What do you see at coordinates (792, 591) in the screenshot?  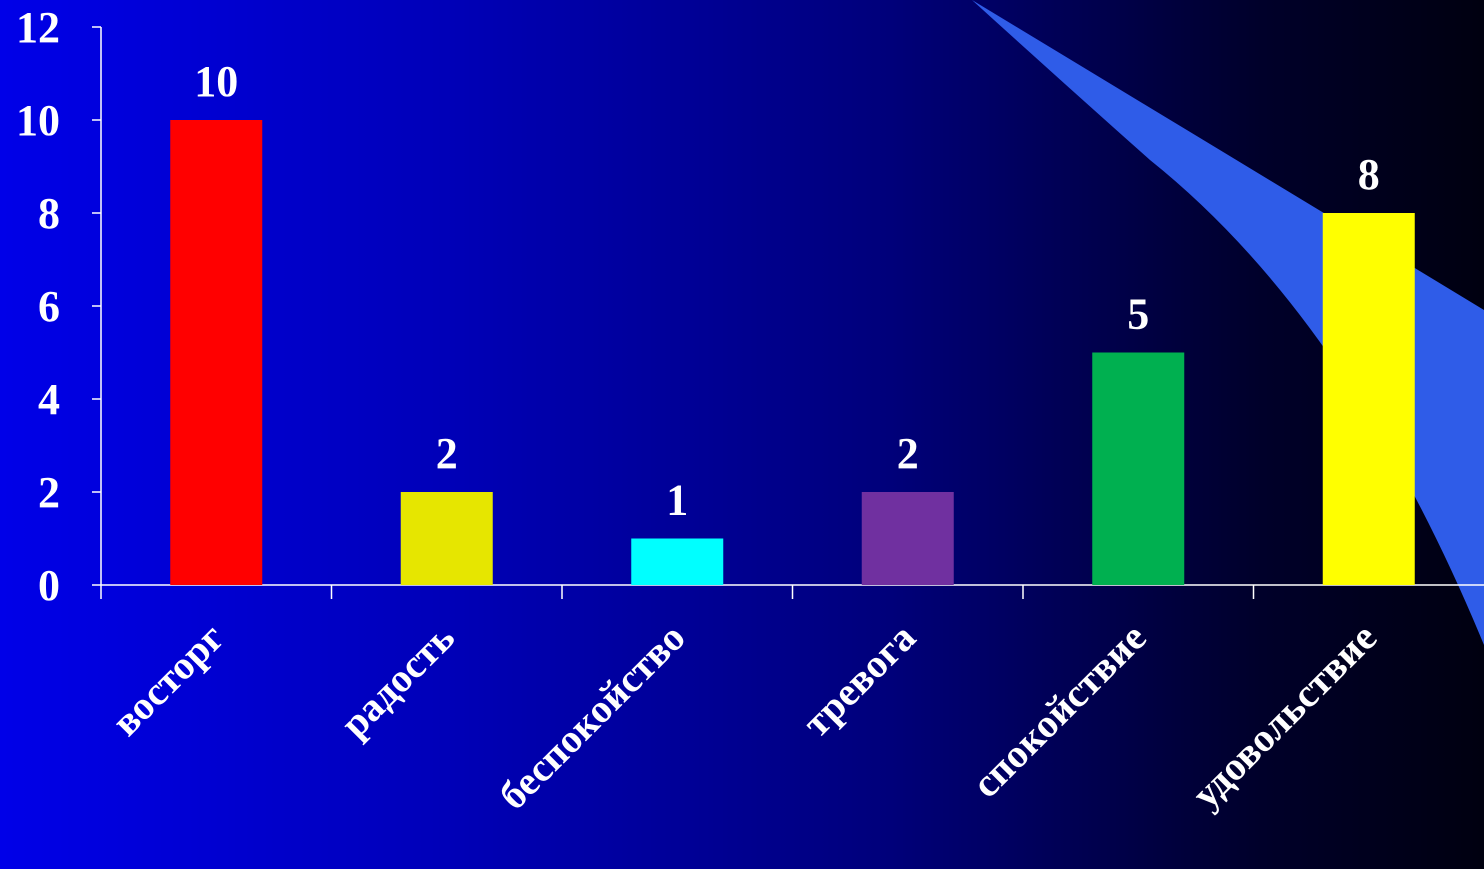 I see `x-axis` at bounding box center [792, 591].